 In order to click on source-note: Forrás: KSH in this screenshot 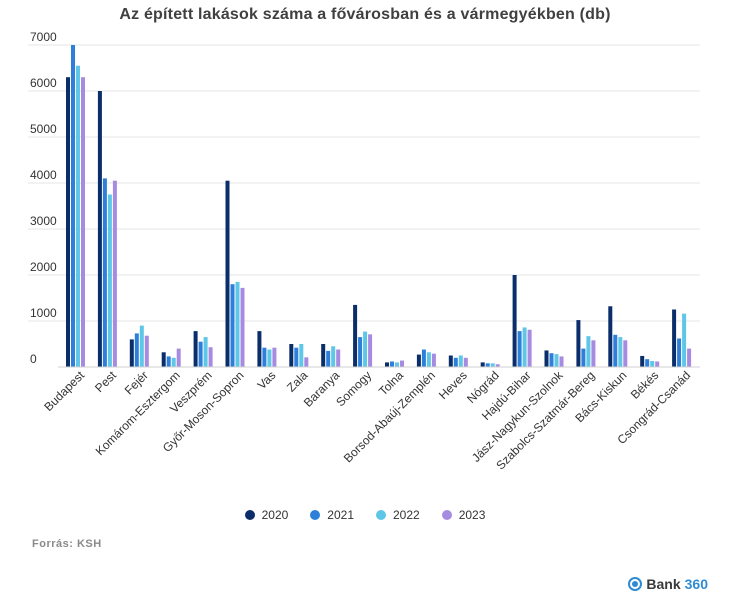, I will do `click(67, 544)`.